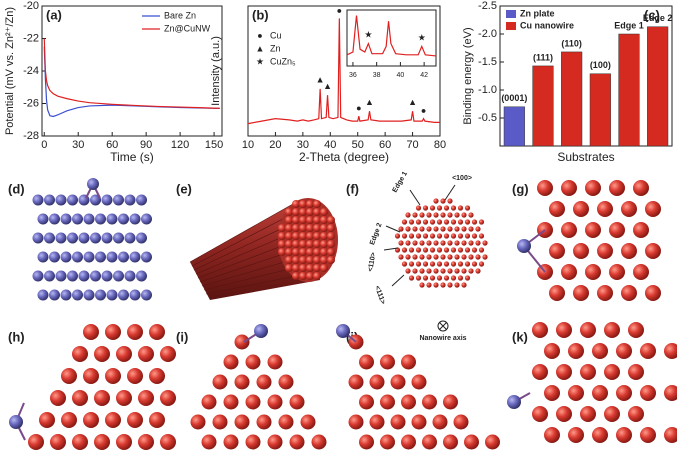 This screenshot has height=451, width=677. Describe the element at coordinates (401, 75) in the screenshot. I see `x-tick-label: 40` at that location.